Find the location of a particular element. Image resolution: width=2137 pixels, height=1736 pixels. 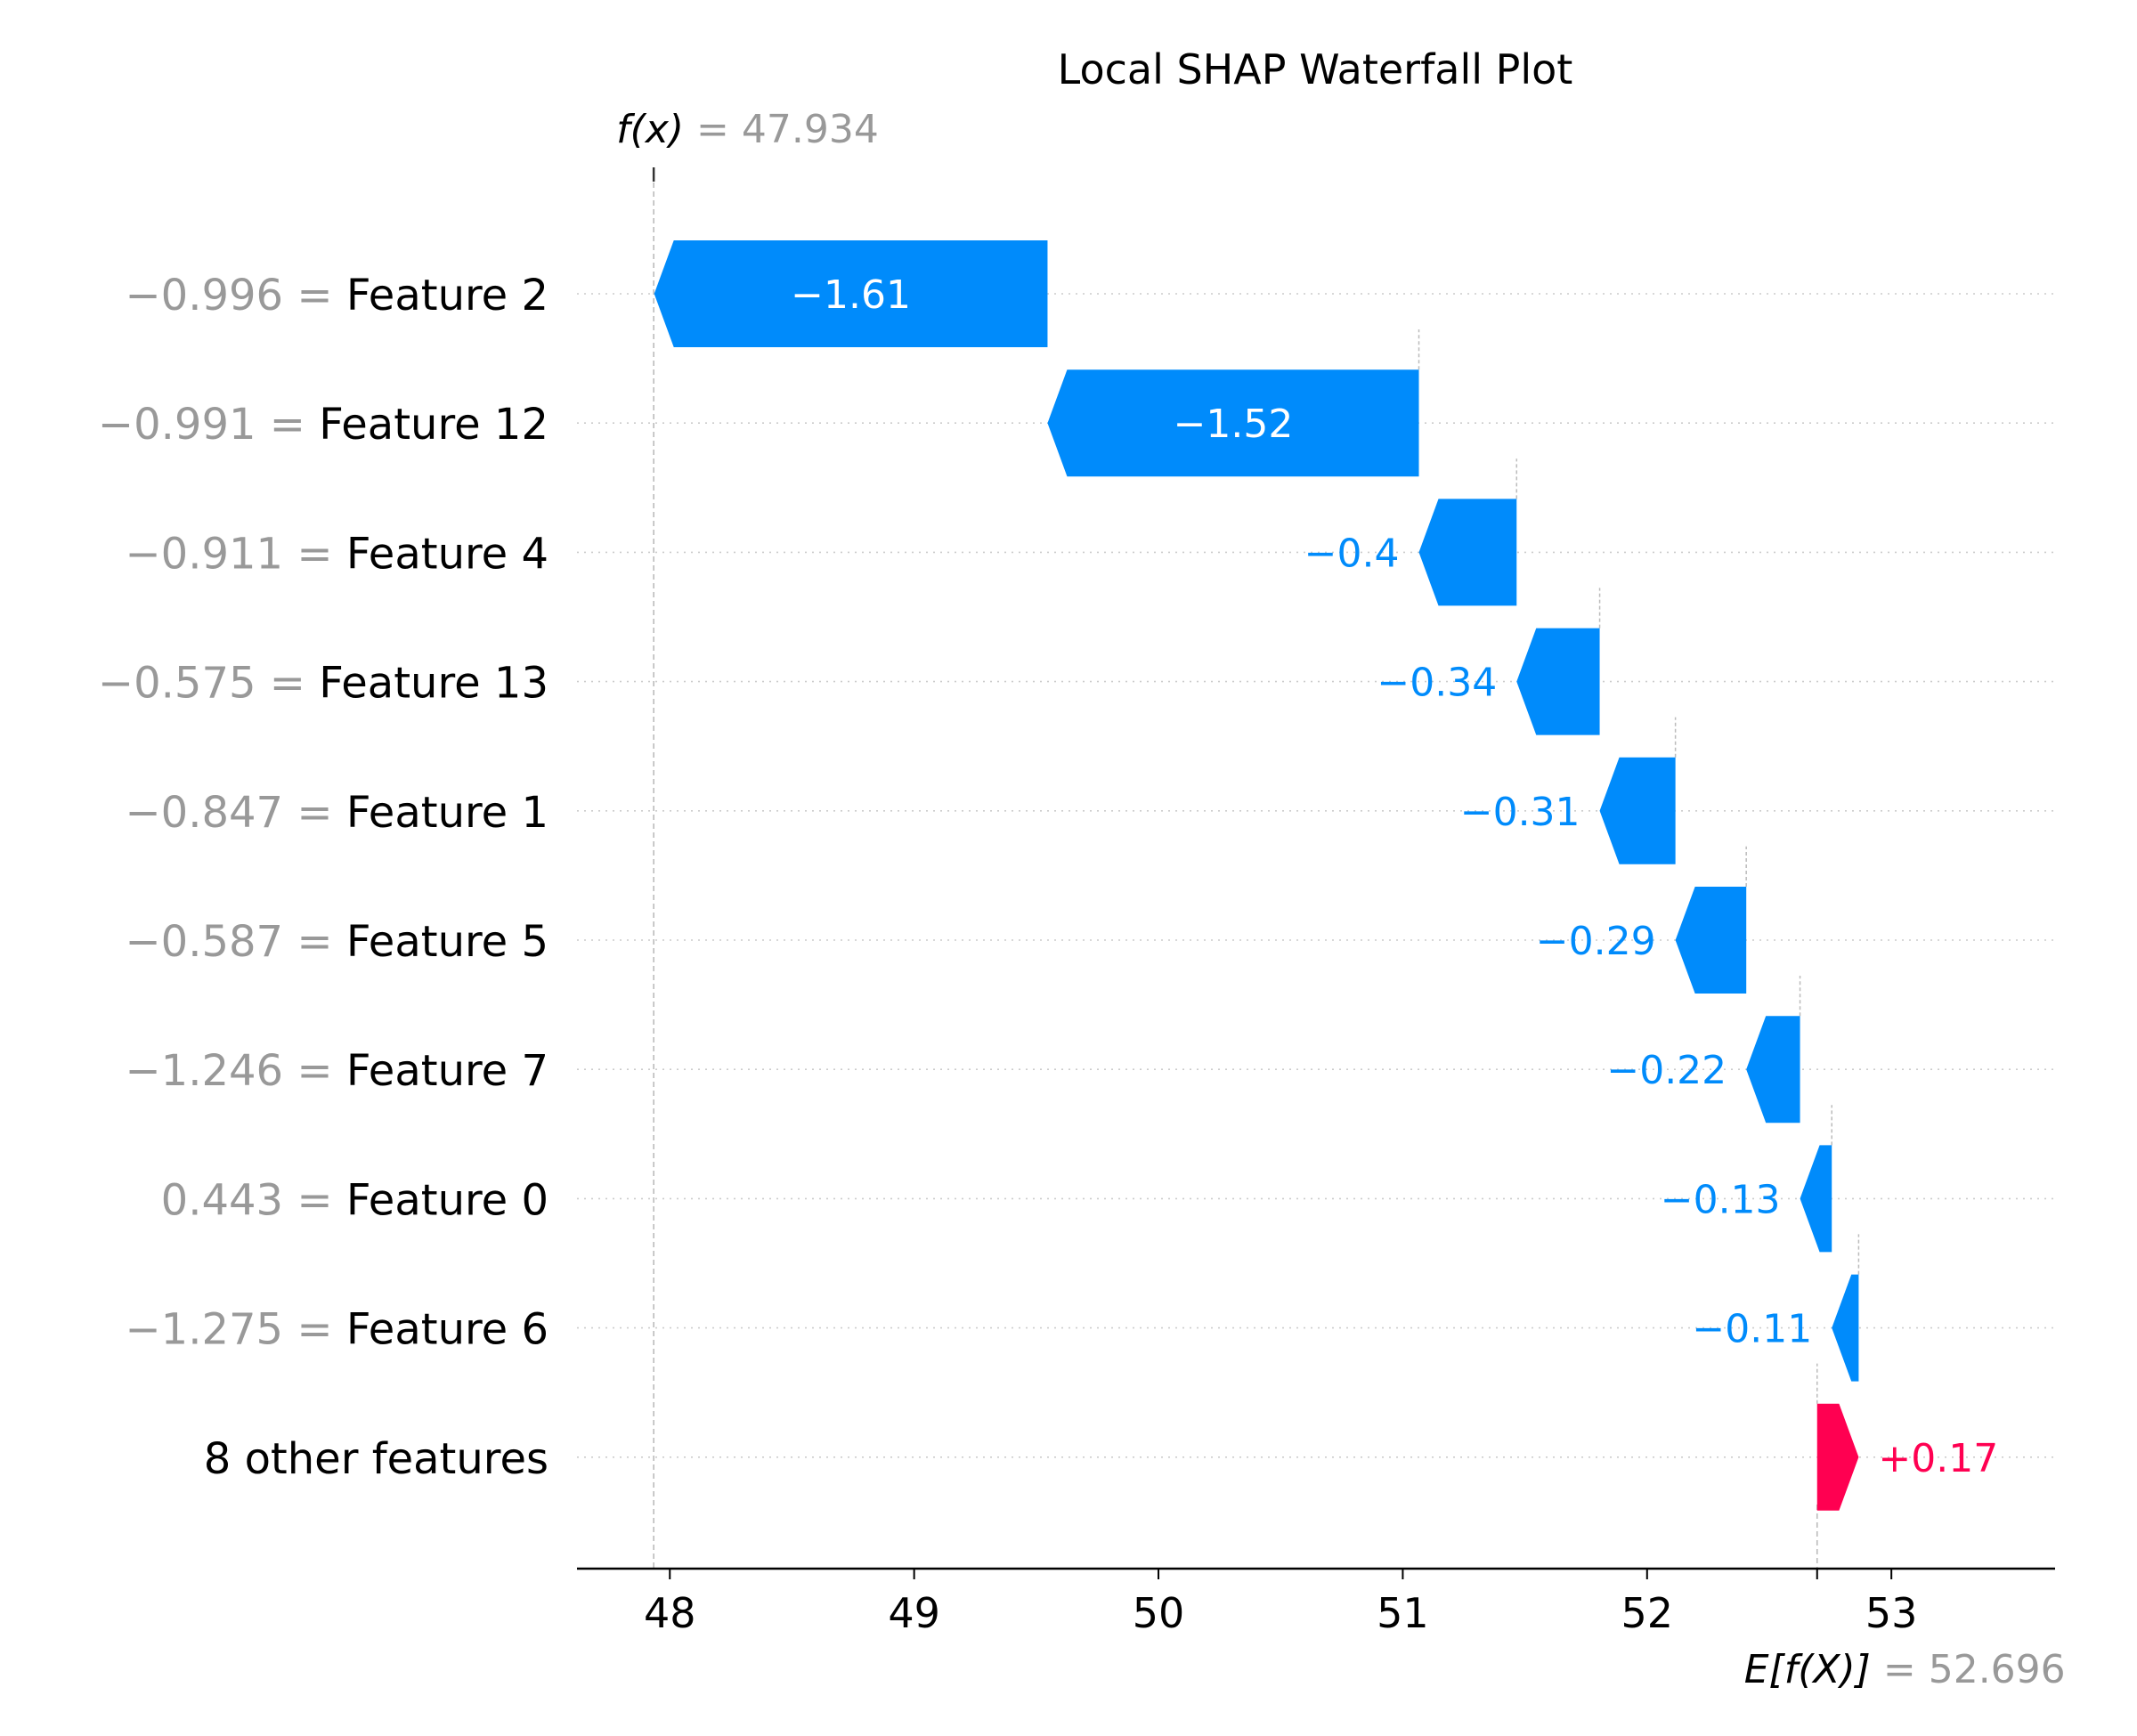

feature-name: Feature 5 is located at coordinates (447, 942).